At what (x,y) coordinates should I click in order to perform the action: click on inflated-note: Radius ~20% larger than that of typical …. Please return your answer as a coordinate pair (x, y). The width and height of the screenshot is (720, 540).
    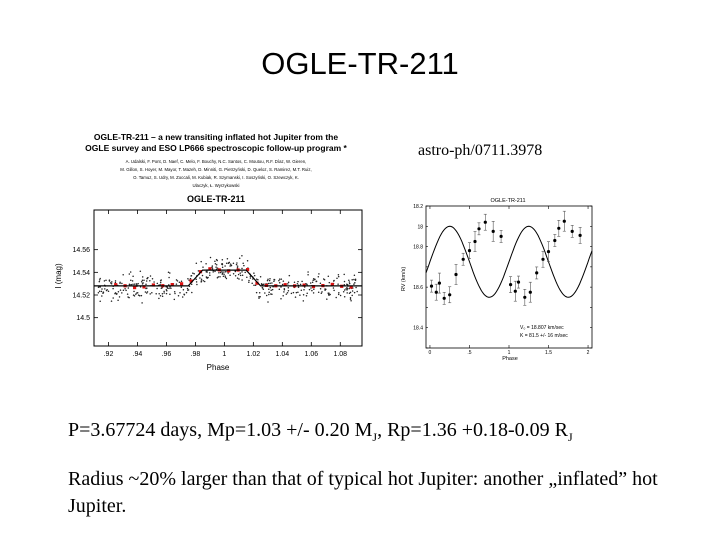
    Looking at the image, I should click on (363, 492).